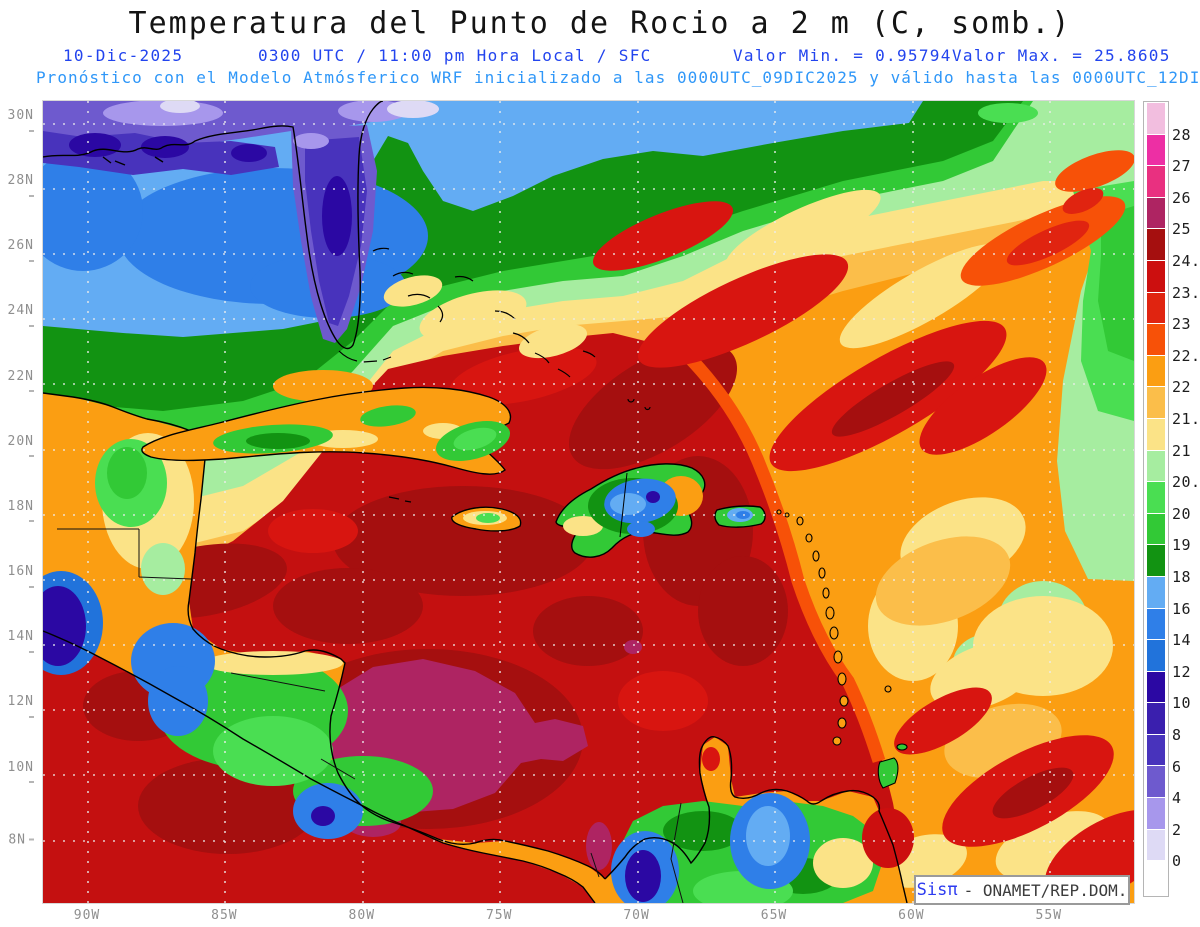 Image resolution: width=1200 pixels, height=927 pixels. I want to click on lat-label: 26N, so click(19, 253).